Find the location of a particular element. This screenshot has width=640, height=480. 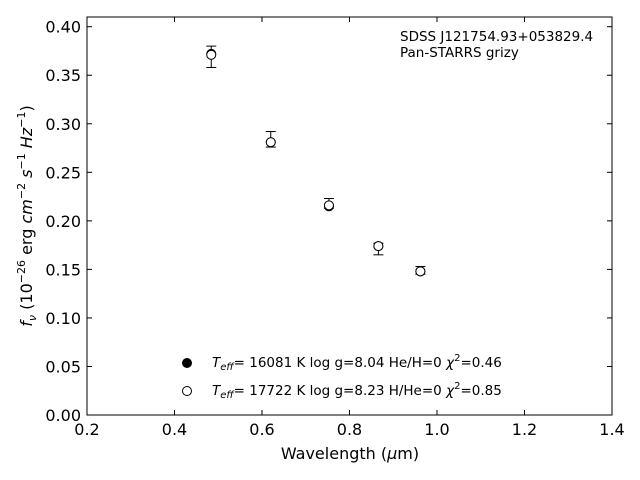

x-tick-label: 1.2 is located at coordinates (524, 429).